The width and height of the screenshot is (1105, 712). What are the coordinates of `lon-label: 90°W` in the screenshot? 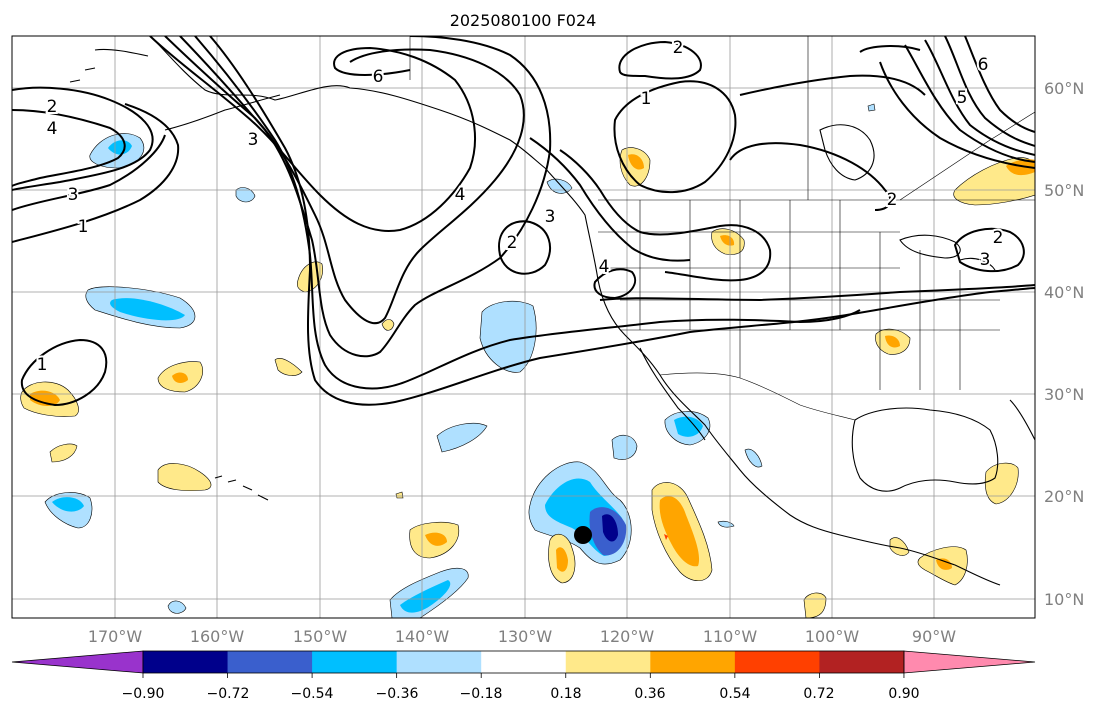 It's located at (934, 636).